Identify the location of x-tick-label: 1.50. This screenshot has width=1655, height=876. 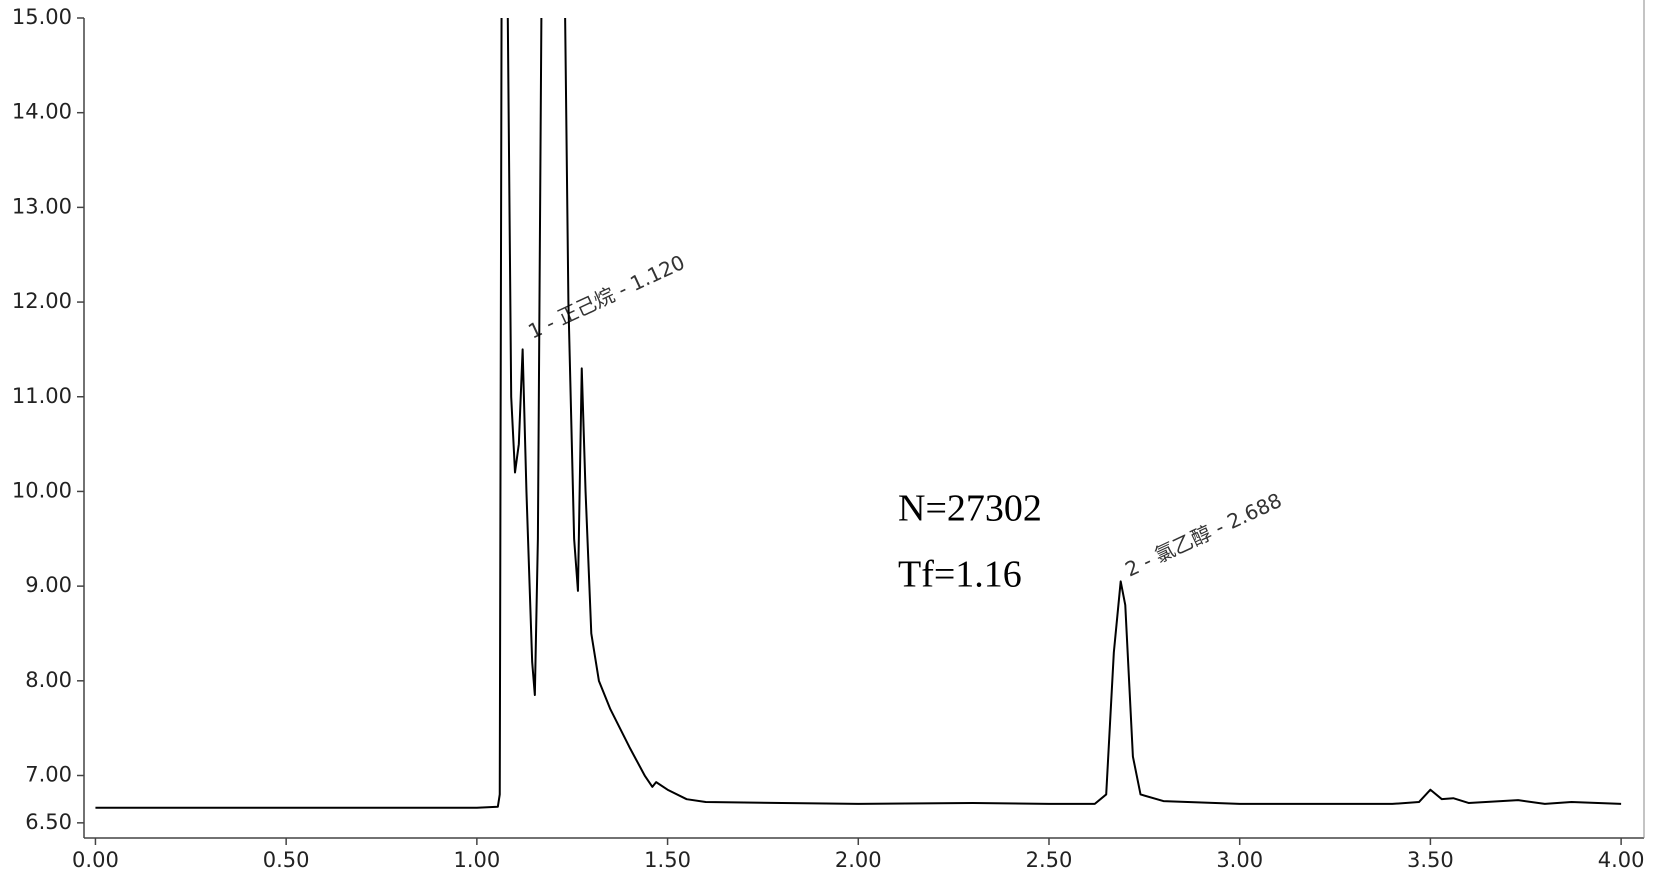
(667, 860).